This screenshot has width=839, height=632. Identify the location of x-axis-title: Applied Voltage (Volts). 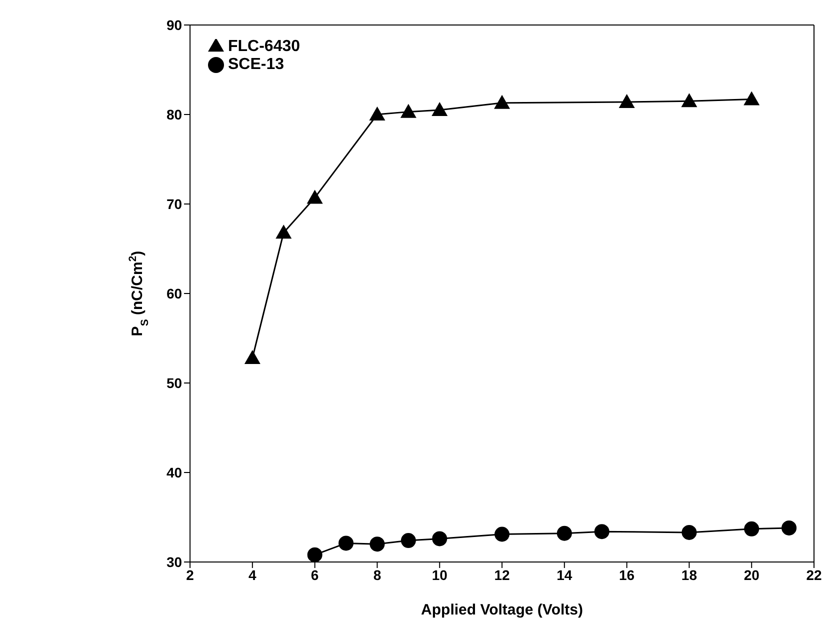
(502, 610).